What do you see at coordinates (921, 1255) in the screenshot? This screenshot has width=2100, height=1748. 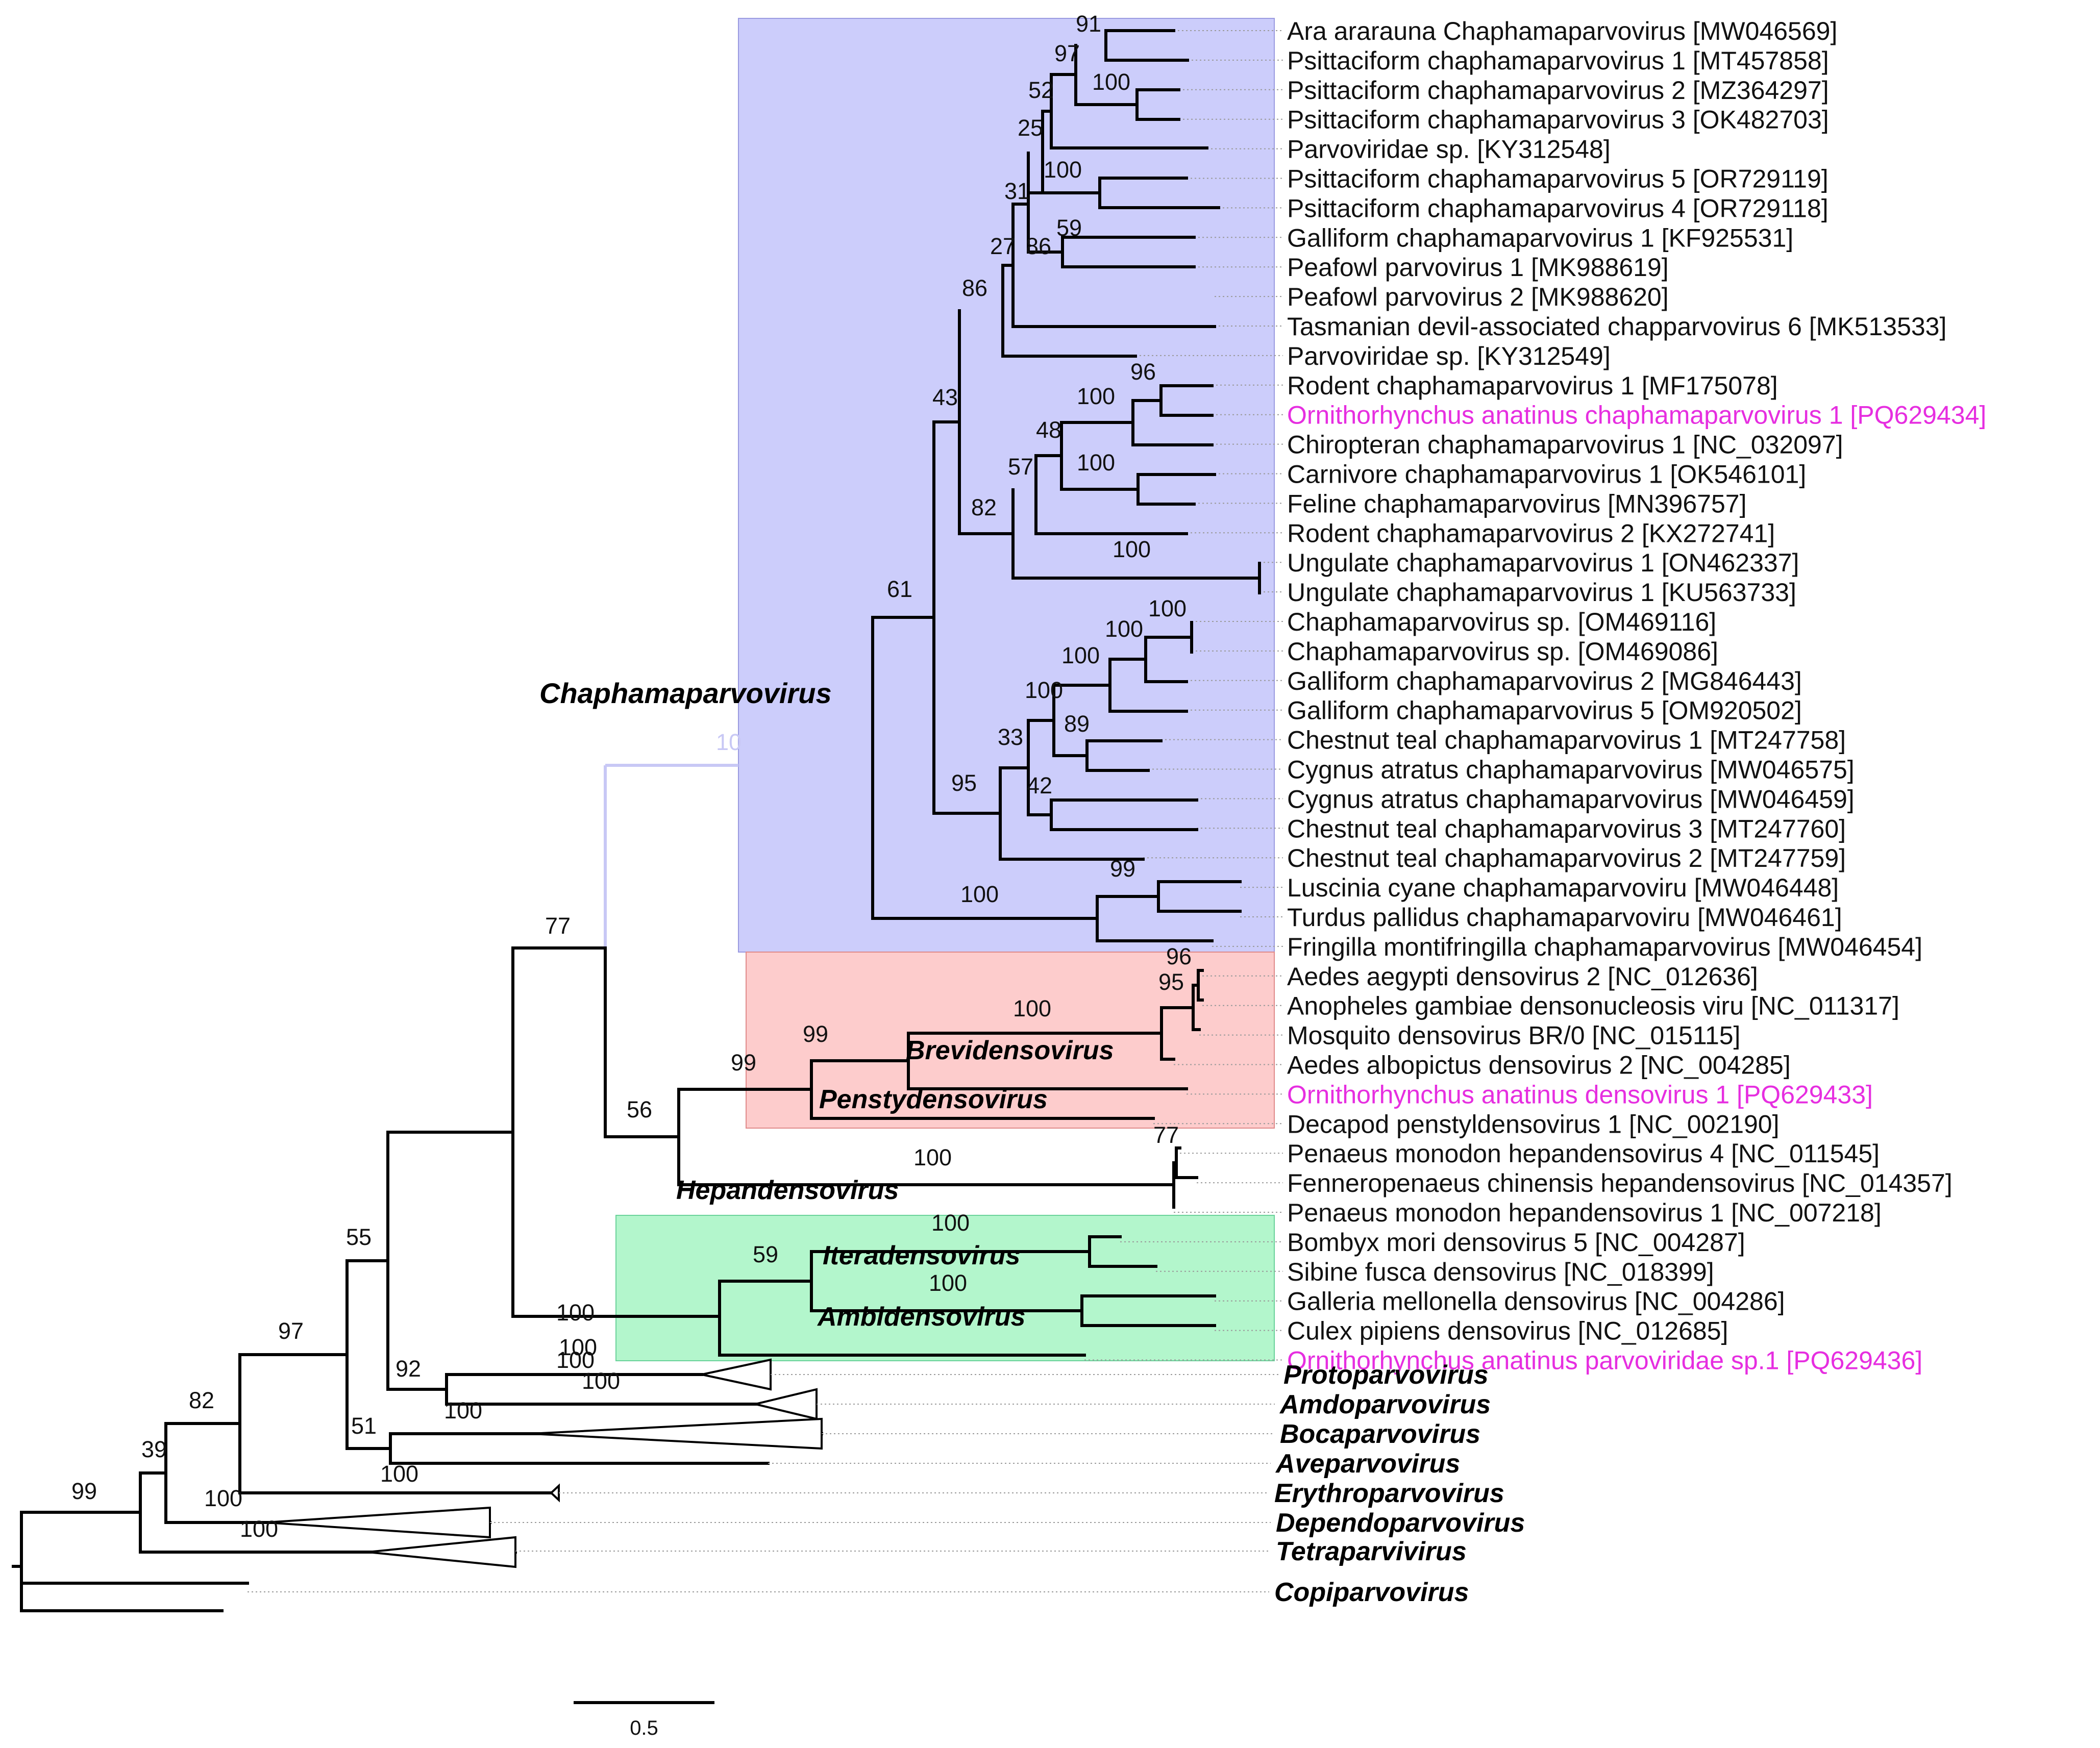 I see `clade-label-iteradensovirus: Iteradensovirus` at bounding box center [921, 1255].